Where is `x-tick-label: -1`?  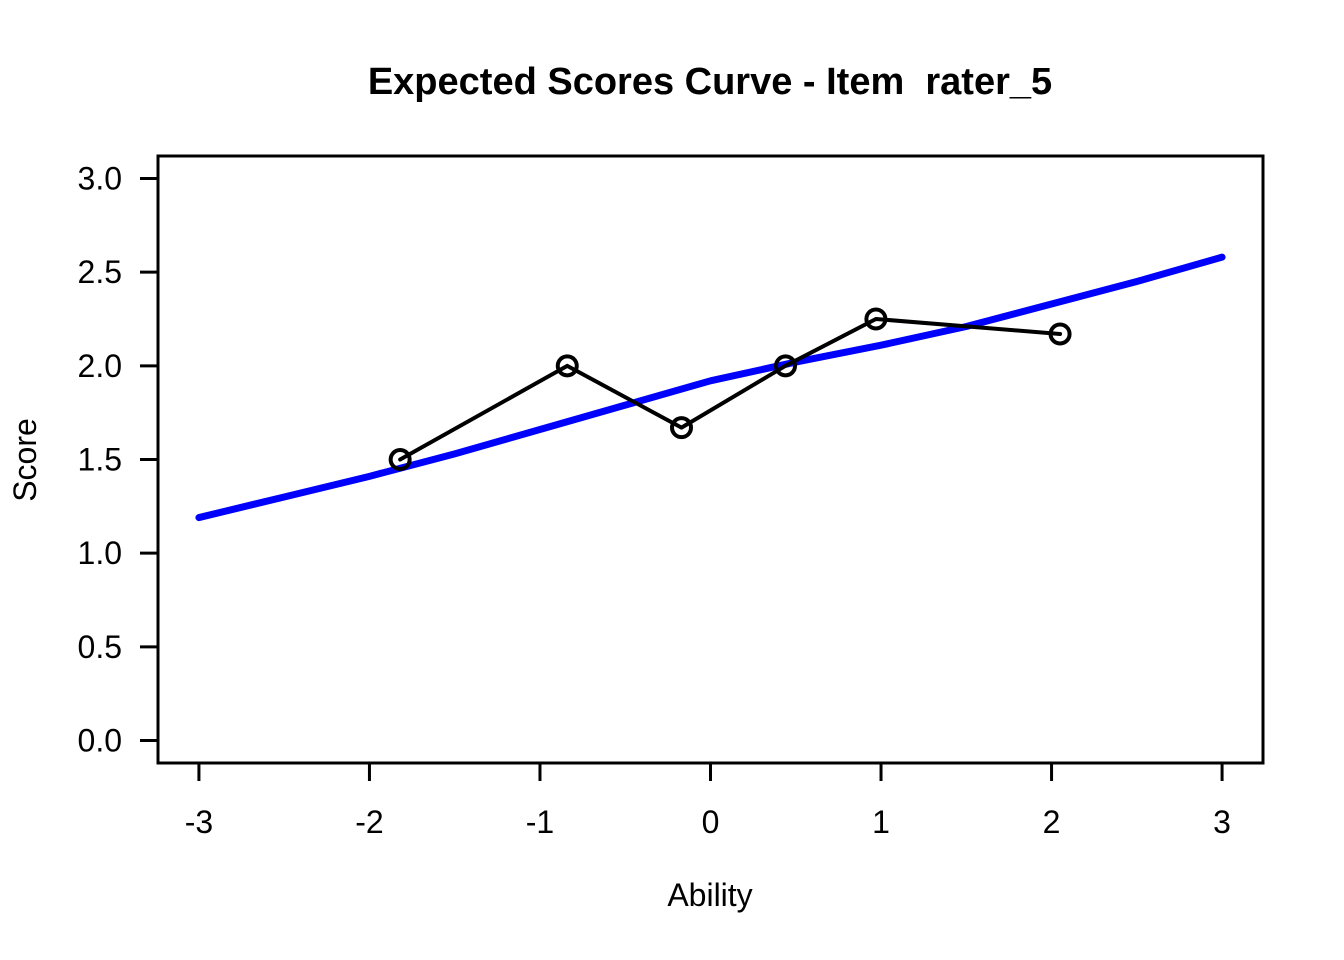
x-tick-label: -1 is located at coordinates (540, 822).